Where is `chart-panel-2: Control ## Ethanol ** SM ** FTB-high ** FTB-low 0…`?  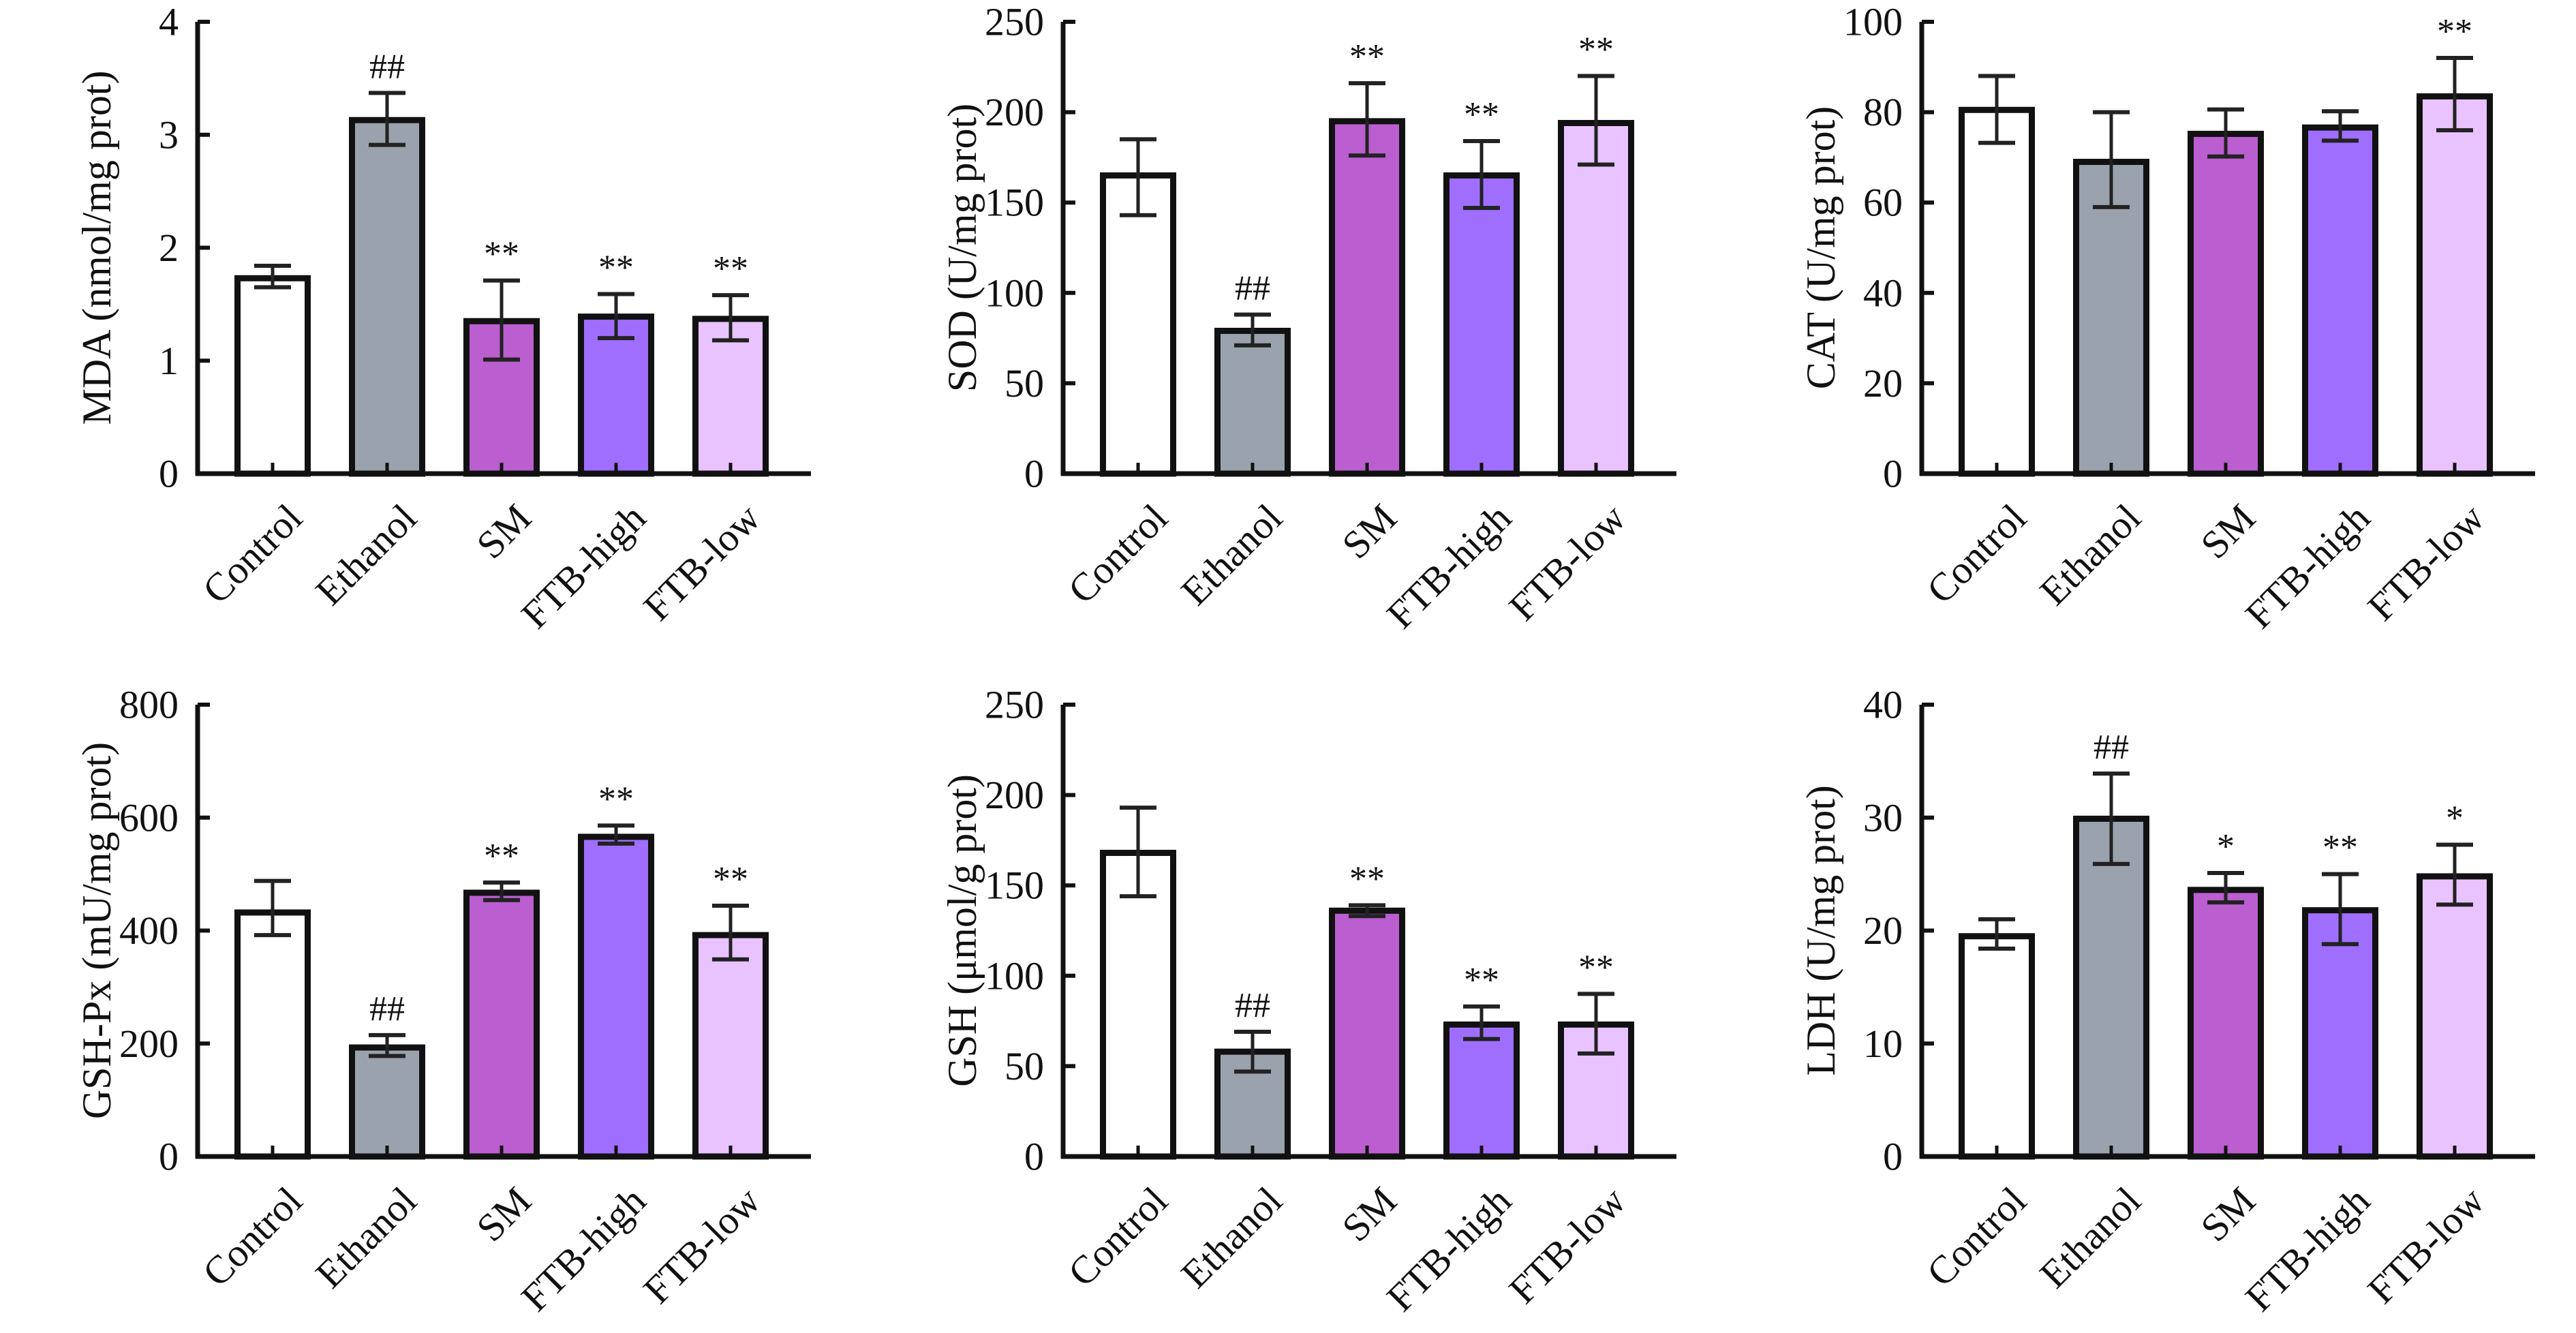 chart-panel-2: Control ## Ethanol ** SM ** FTB-high ** FTB-low 0… is located at coordinates (1308, 318).